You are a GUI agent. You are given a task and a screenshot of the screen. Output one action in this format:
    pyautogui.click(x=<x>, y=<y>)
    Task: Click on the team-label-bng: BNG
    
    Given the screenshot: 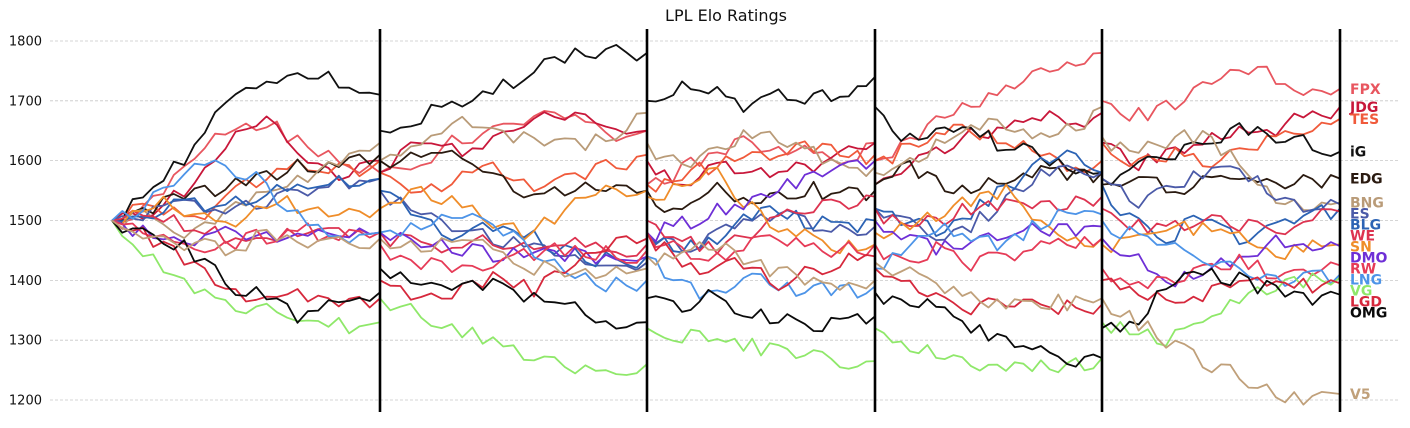 What is the action you would take?
    pyautogui.click(x=1367, y=204)
    